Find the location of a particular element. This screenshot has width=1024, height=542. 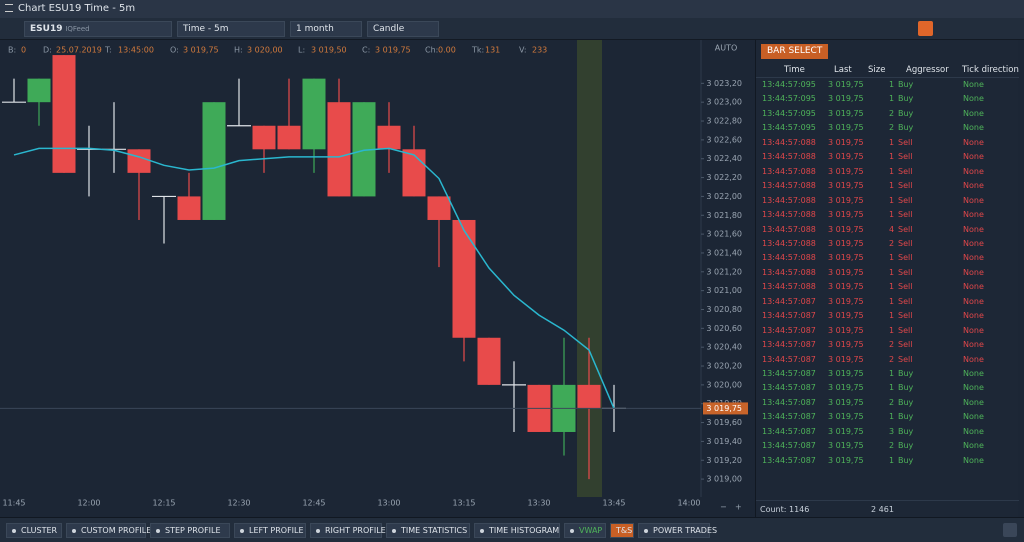

bar-select-button: BAR SELECT is located at coordinates (795, 51).